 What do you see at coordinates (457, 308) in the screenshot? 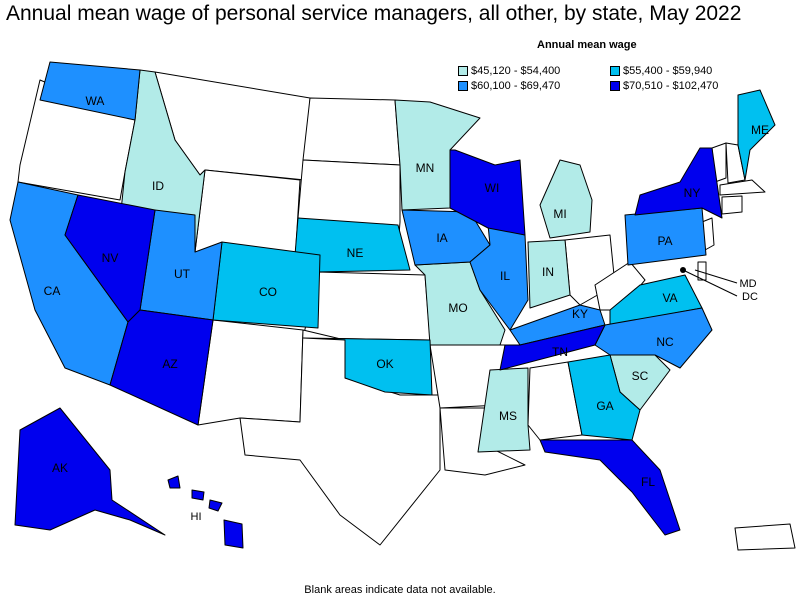
I see `label-MO: MO` at bounding box center [457, 308].